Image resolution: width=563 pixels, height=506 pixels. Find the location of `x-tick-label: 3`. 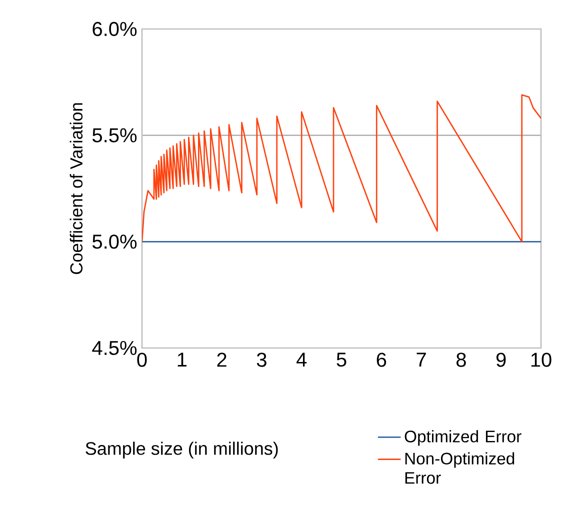

x-tick-label: 3 is located at coordinates (261, 359).